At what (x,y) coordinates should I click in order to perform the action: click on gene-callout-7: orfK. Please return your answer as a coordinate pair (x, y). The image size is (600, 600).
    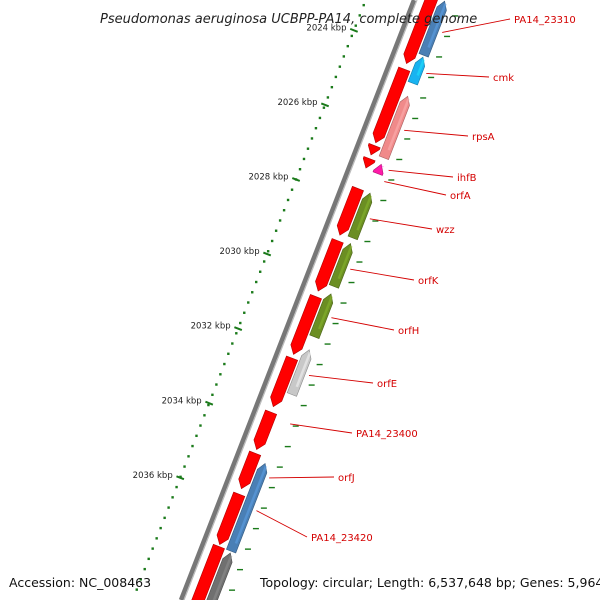
    Looking at the image, I should click on (394, 277).